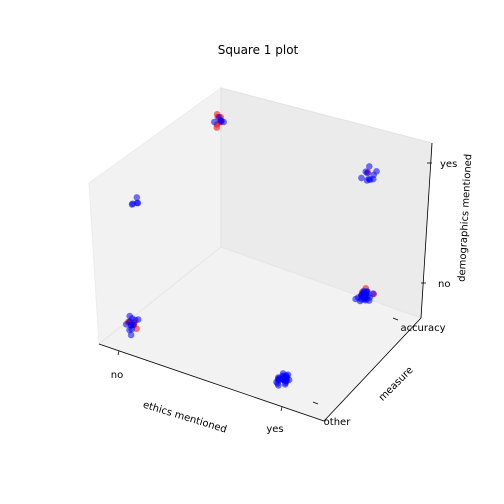  Describe the element at coordinates (281, 409) in the screenshot. I see `x-tick-yes` at that location.